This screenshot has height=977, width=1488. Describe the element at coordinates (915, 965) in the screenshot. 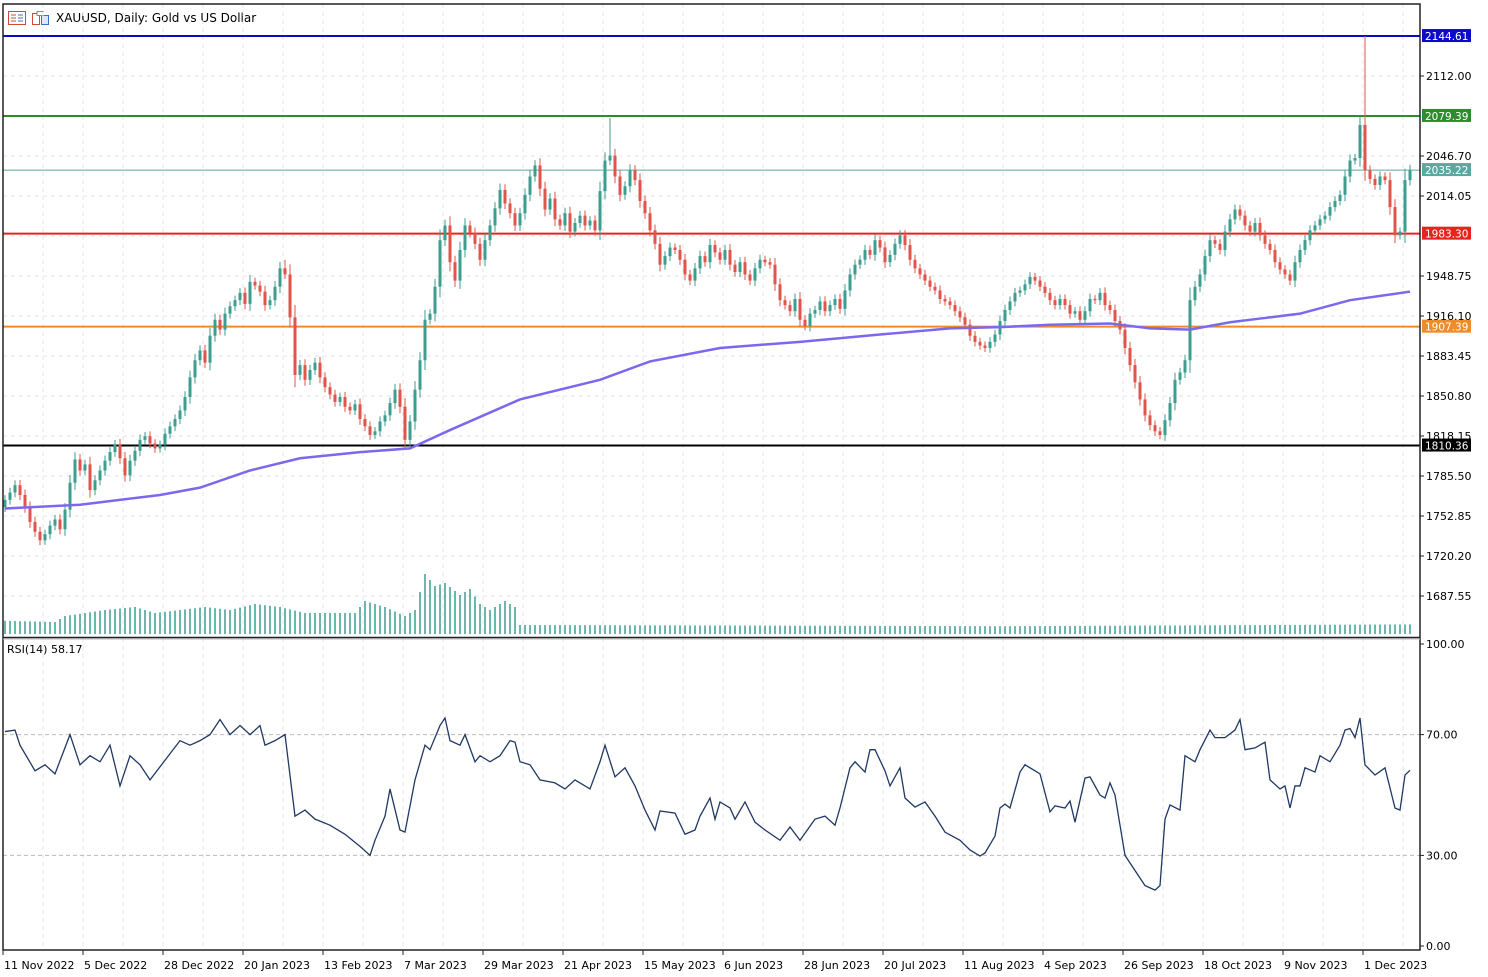

I see `time-tick-label: 20 Jul 2023` at that location.